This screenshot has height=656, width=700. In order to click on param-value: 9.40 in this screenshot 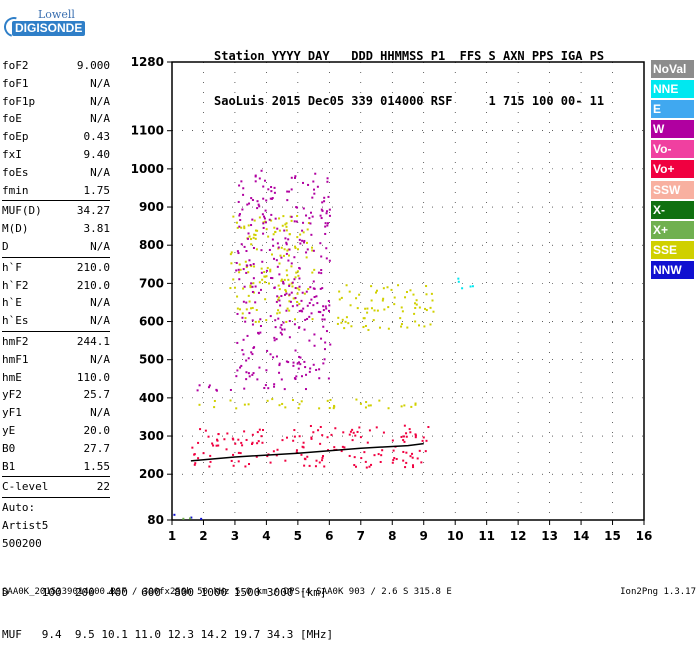, I will do `click(97, 154)`.